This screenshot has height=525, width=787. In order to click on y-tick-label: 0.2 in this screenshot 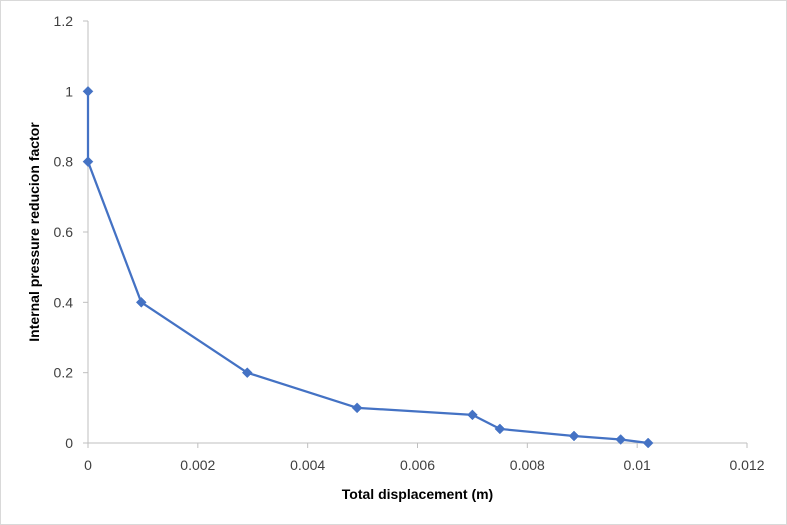, I will do `click(64, 373)`.